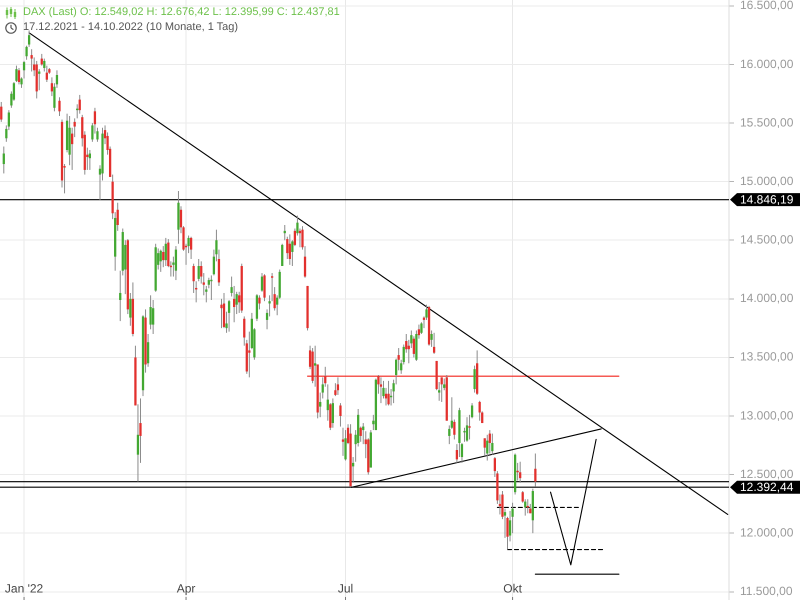 This screenshot has width=800, height=600. What do you see at coordinates (767, 298) in the screenshot?
I see `y-tick-label: 14.000,00` at bounding box center [767, 298].